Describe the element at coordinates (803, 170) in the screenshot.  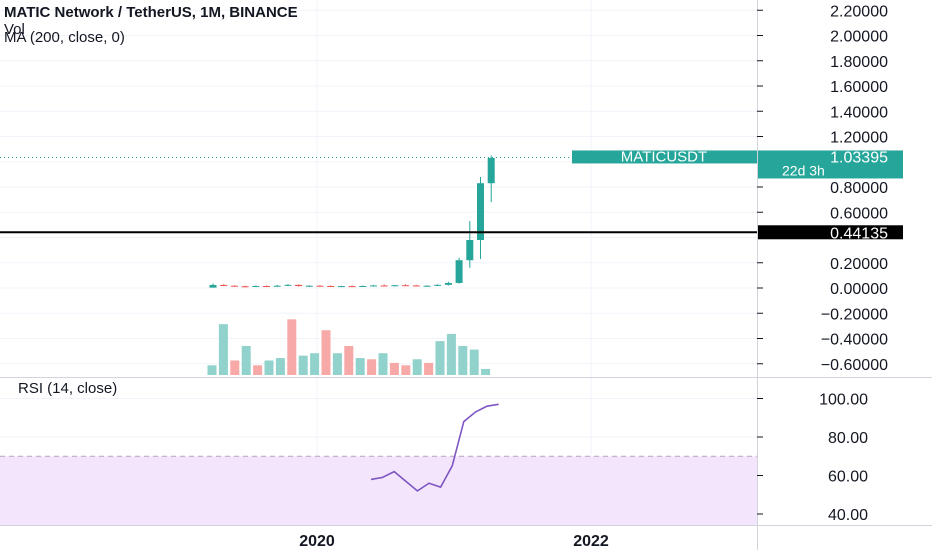
I see `countdown-label: 22d 3h` at that location.